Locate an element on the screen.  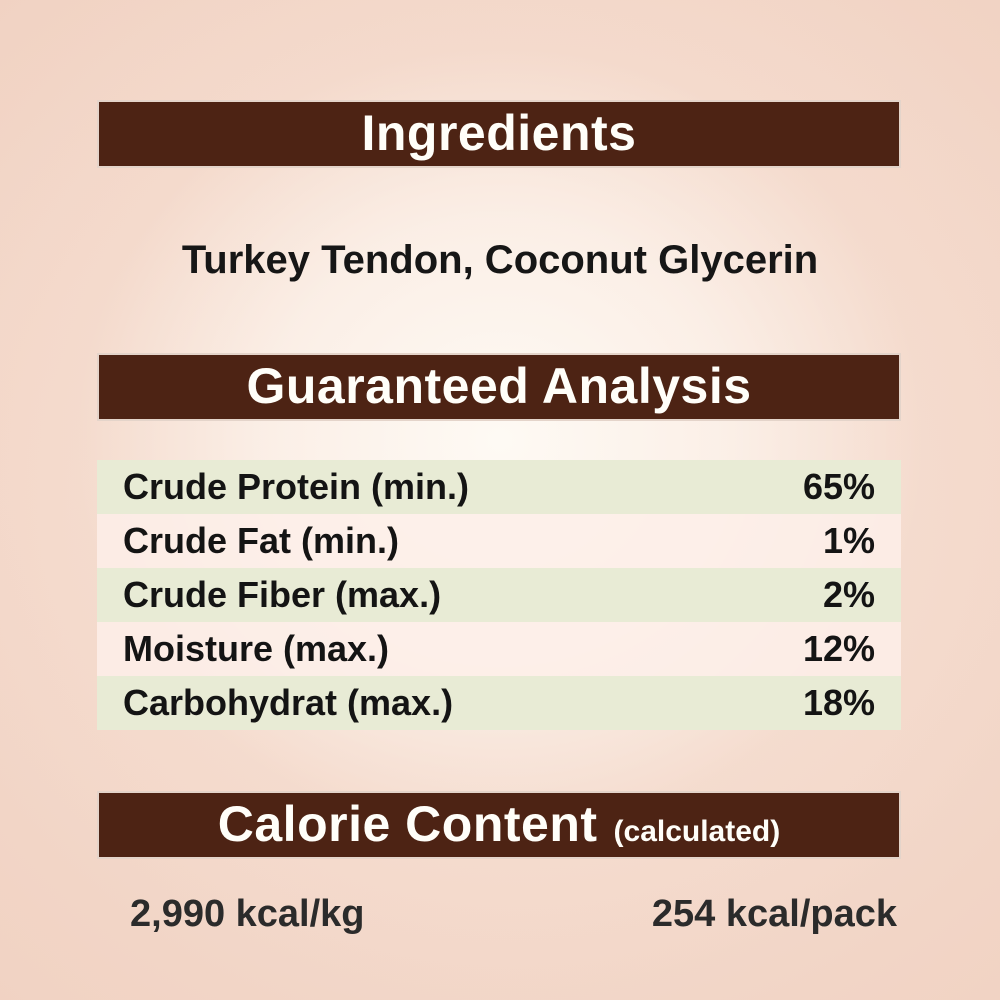
analysis-row-value: 12% is located at coordinates (838, 648).